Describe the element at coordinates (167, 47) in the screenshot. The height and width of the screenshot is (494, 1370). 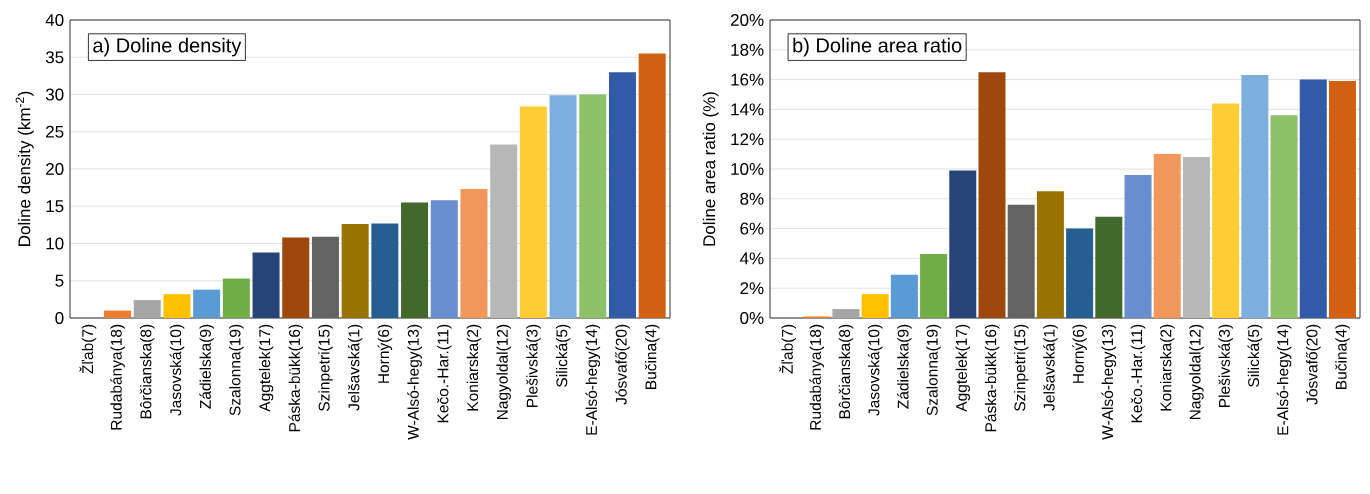
I see `text: a) Doline density` at that location.